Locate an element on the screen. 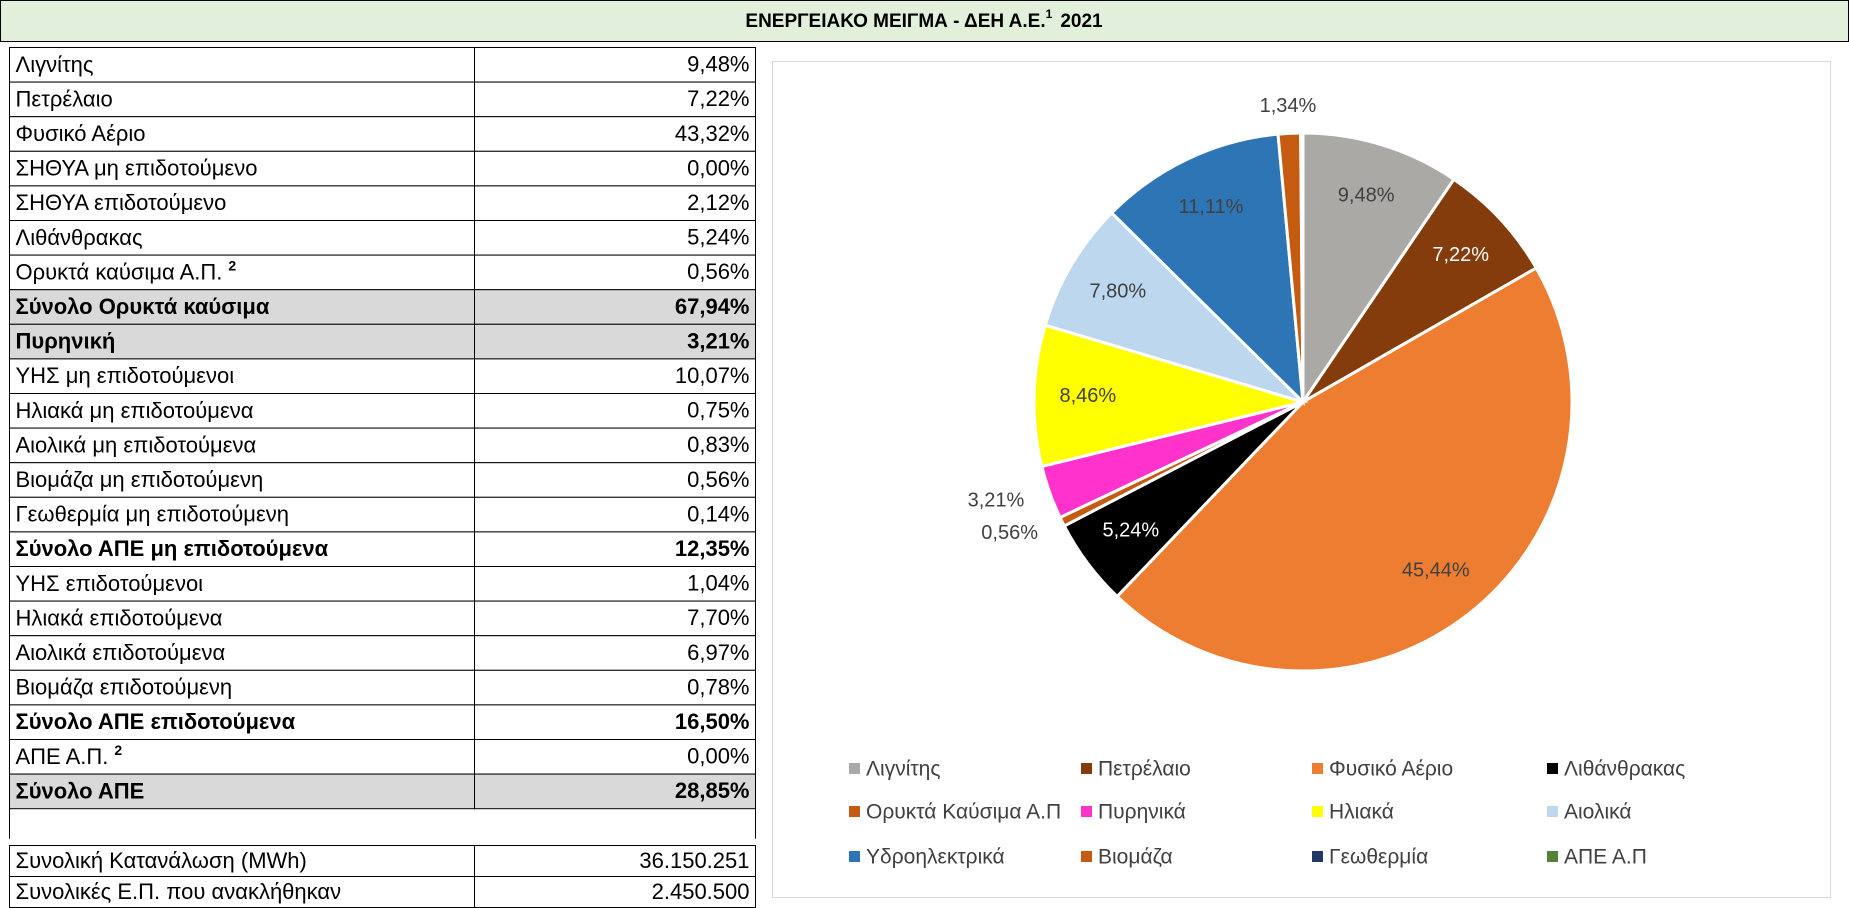  row-label: Ηλιακά μη επιδοτούμενα is located at coordinates (135, 410).